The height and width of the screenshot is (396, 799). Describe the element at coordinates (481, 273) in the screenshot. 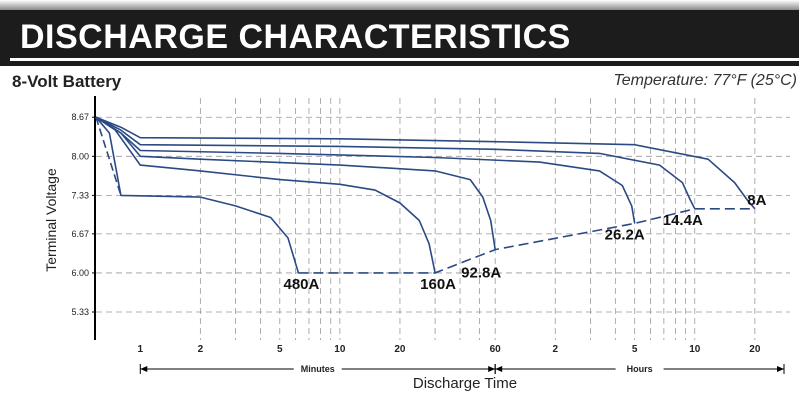

I see `series-label: 92.8A` at that location.